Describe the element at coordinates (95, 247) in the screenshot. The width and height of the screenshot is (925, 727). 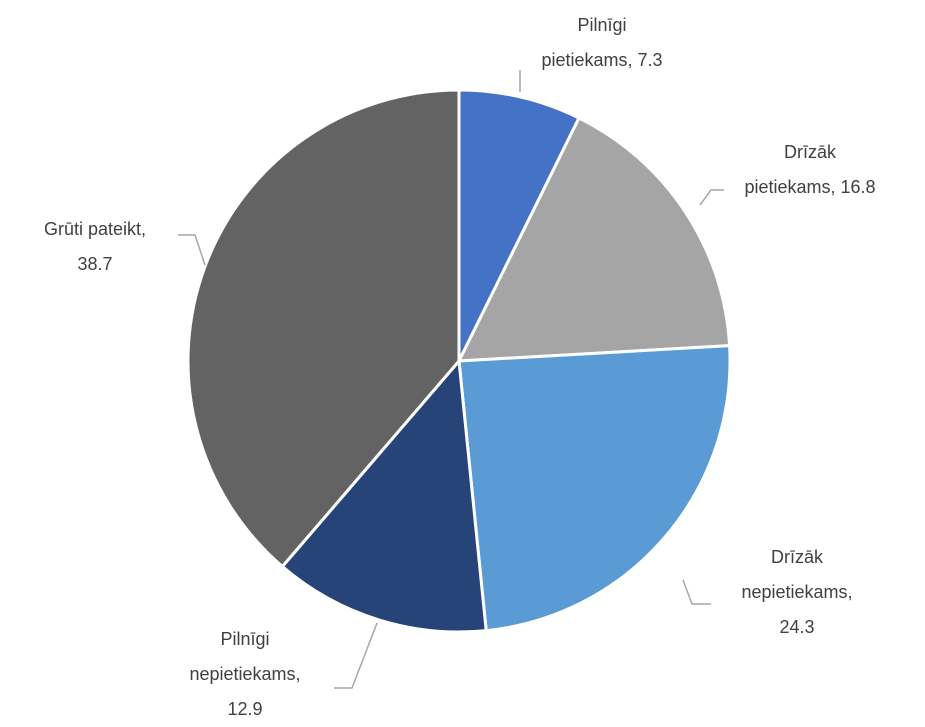
I see `data-label: Grūti pateikt, 38.7` at that location.